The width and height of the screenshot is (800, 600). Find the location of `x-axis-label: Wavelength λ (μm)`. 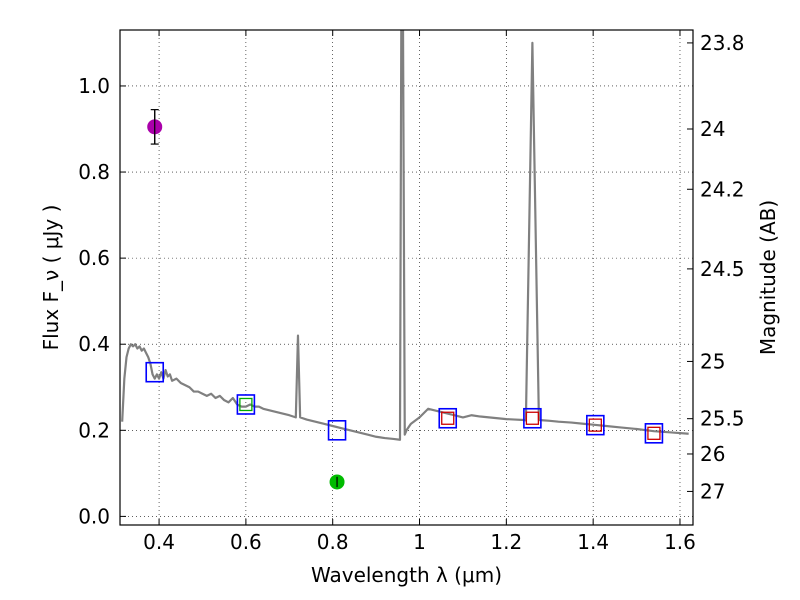

x-axis-label: Wavelength λ (μm) is located at coordinates (406, 575).